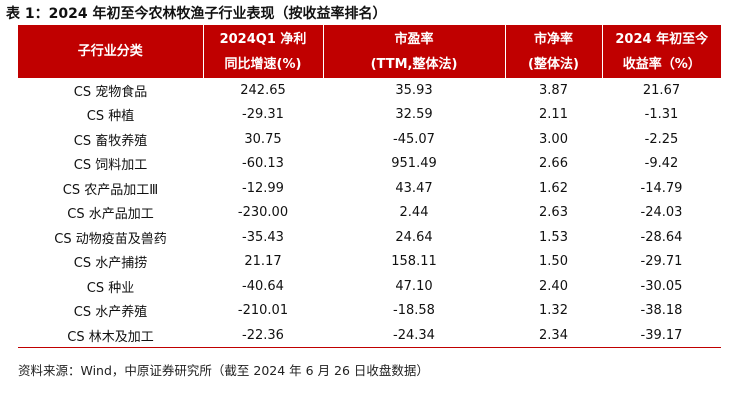 The height and width of the screenshot is (400, 734). I want to click on cell-subsector: CS 林木及加工, so click(110, 335).